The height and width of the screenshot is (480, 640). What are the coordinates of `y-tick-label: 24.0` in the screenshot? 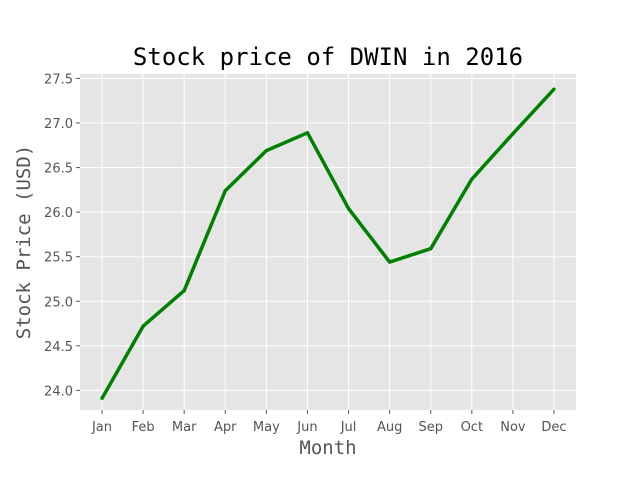 It's located at (58, 391).